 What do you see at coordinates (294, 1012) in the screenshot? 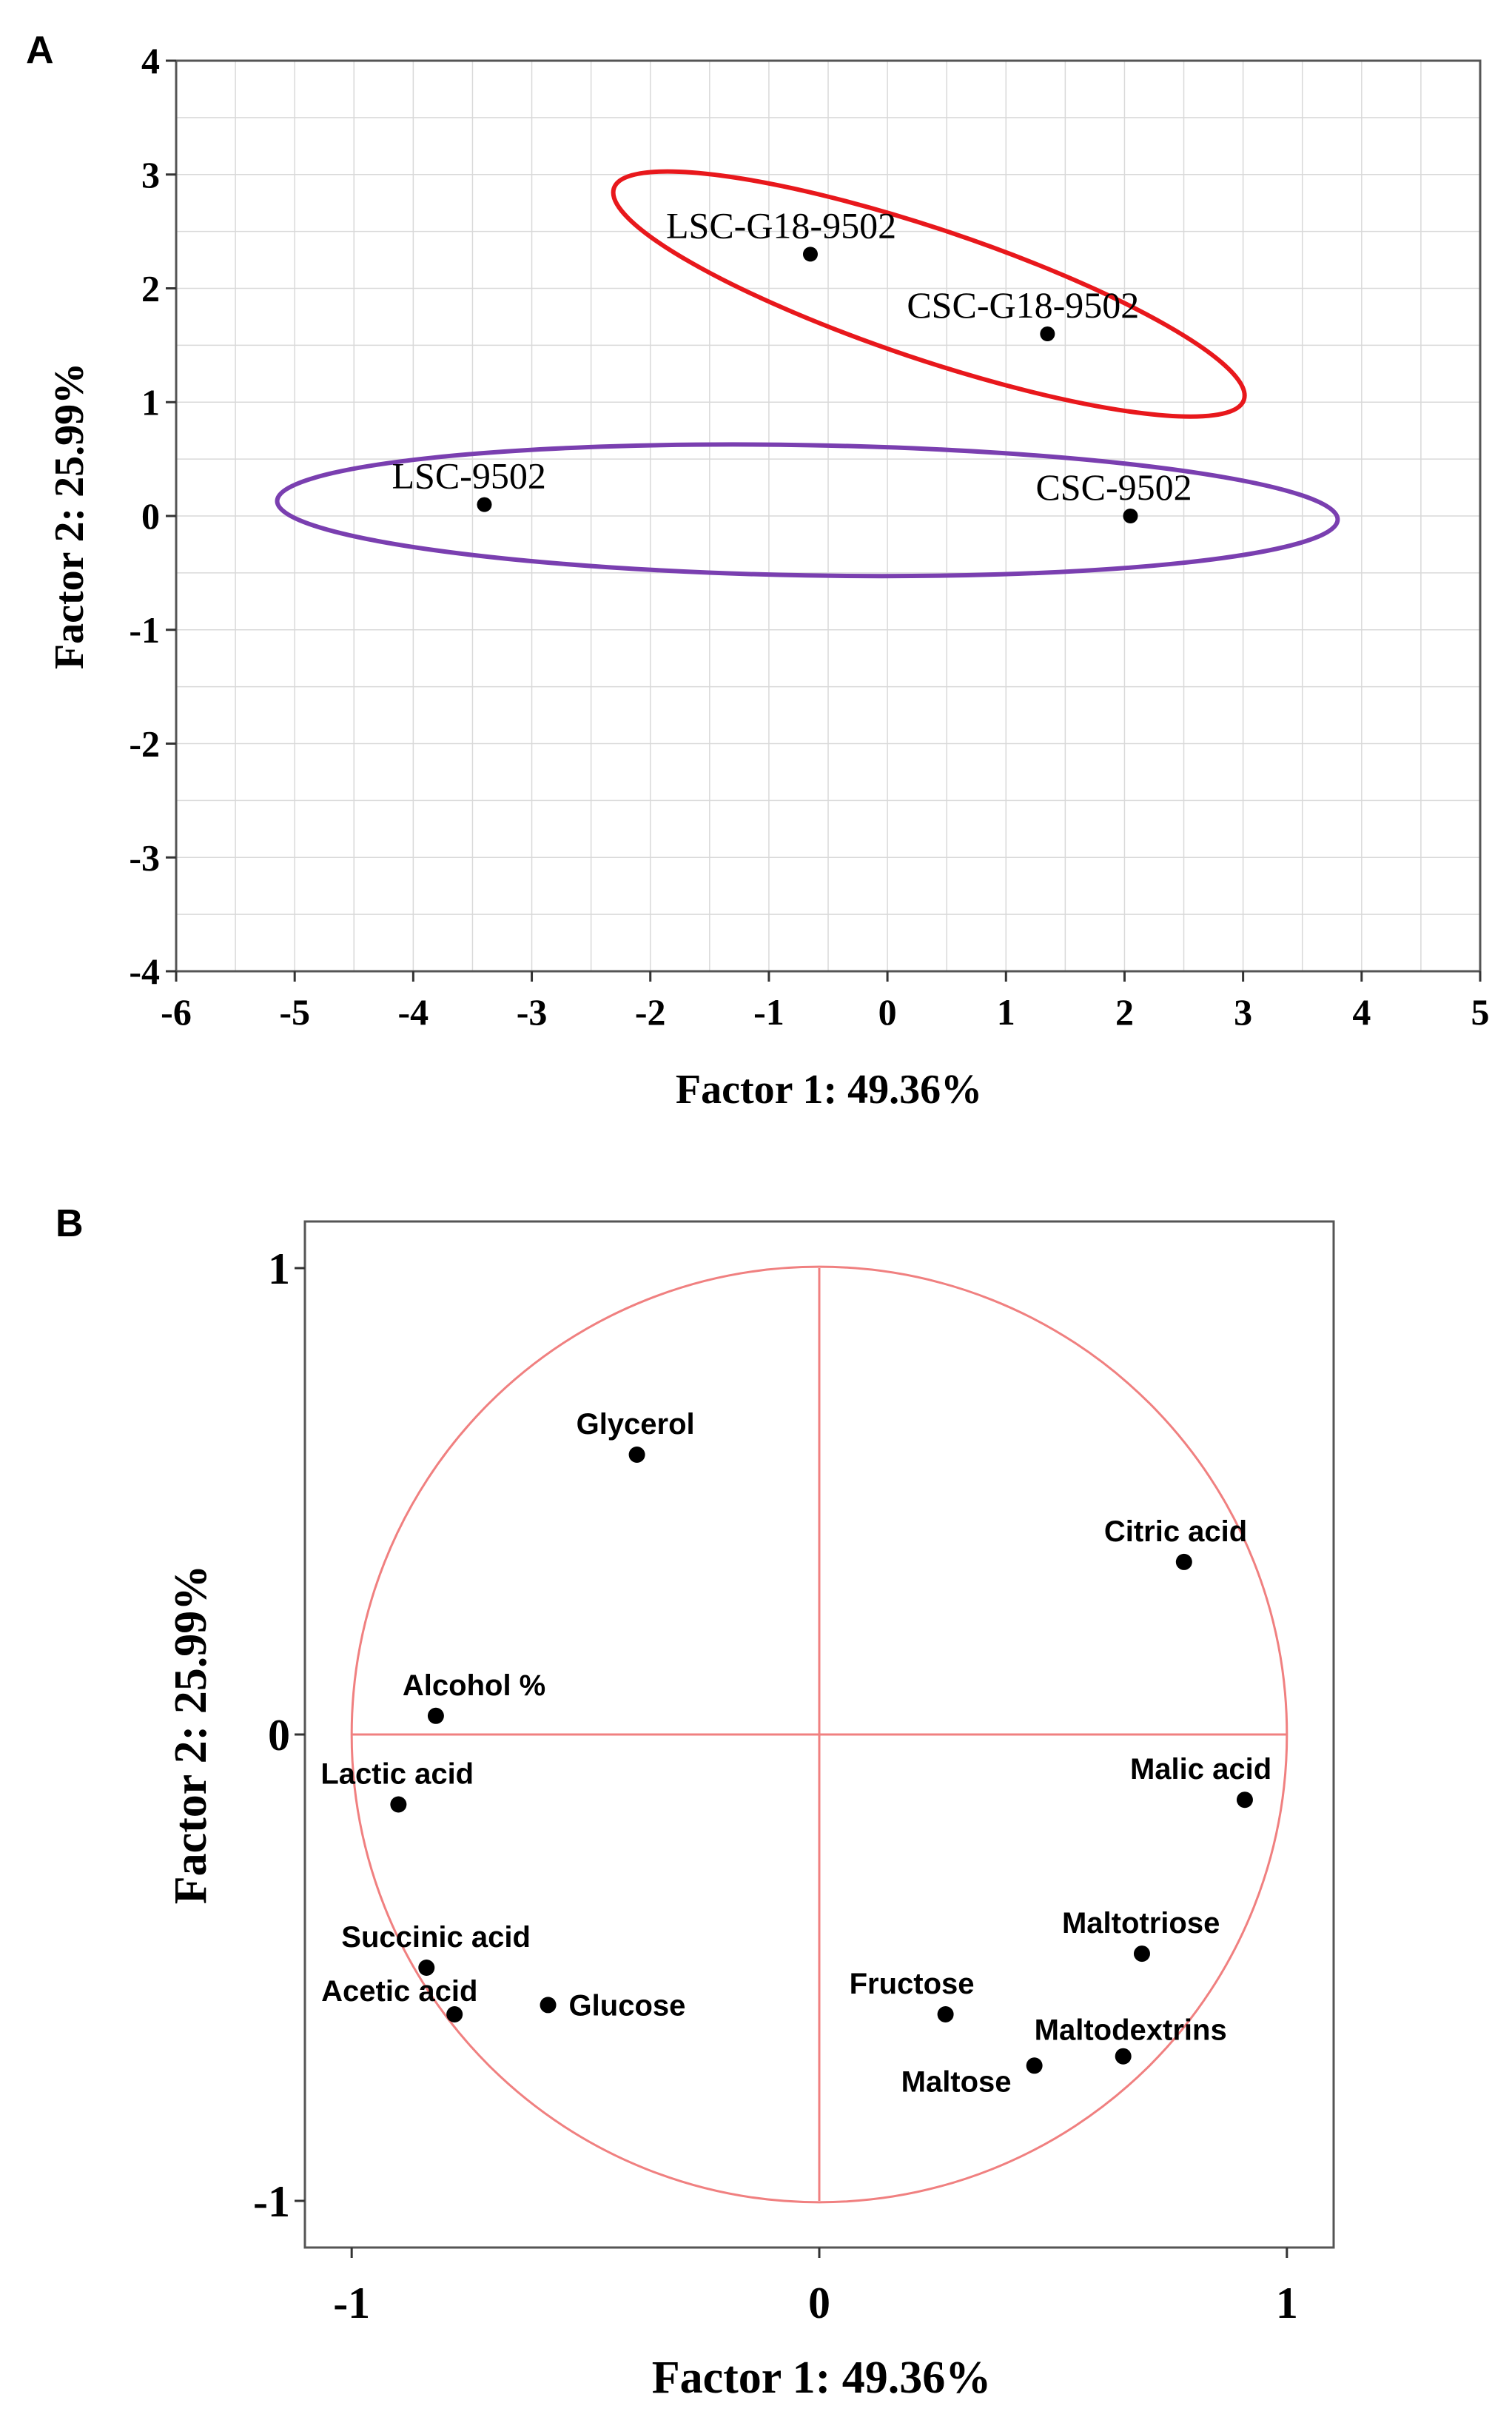
I see `x-tick-label: -5` at bounding box center [294, 1012].